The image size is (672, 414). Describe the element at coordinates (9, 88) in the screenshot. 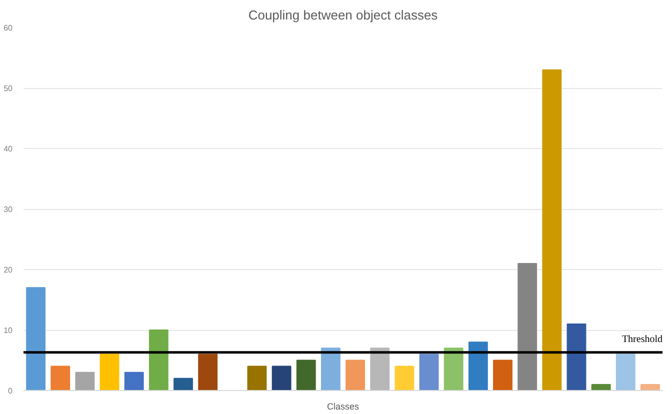

I see `y-tick-label: 50` at that location.